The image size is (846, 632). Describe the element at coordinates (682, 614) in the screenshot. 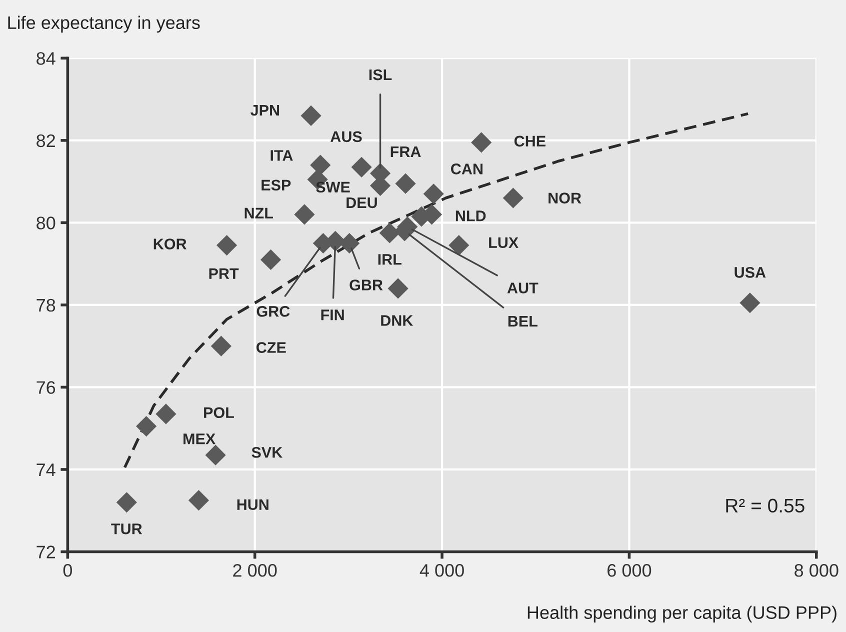

I see `x-axis-title: Health spending per capita (USD PPP)` at that location.